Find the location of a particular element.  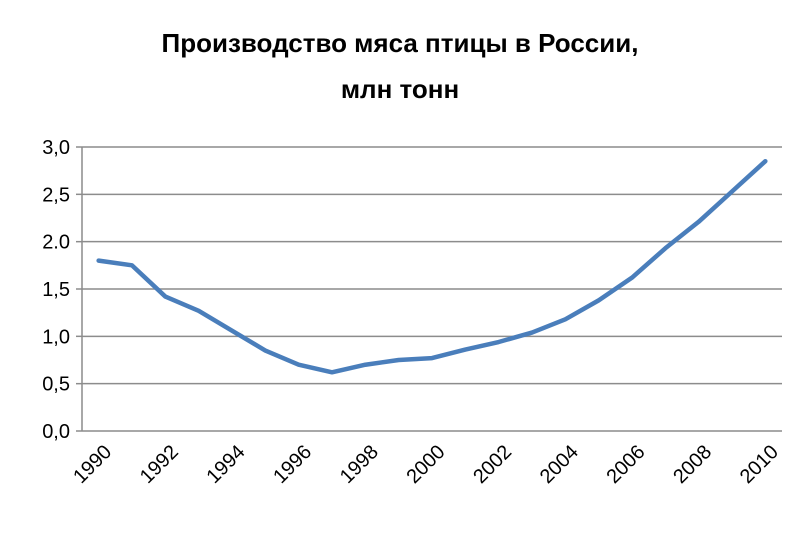

x-tick-label: 1990 is located at coordinates (92, 464).